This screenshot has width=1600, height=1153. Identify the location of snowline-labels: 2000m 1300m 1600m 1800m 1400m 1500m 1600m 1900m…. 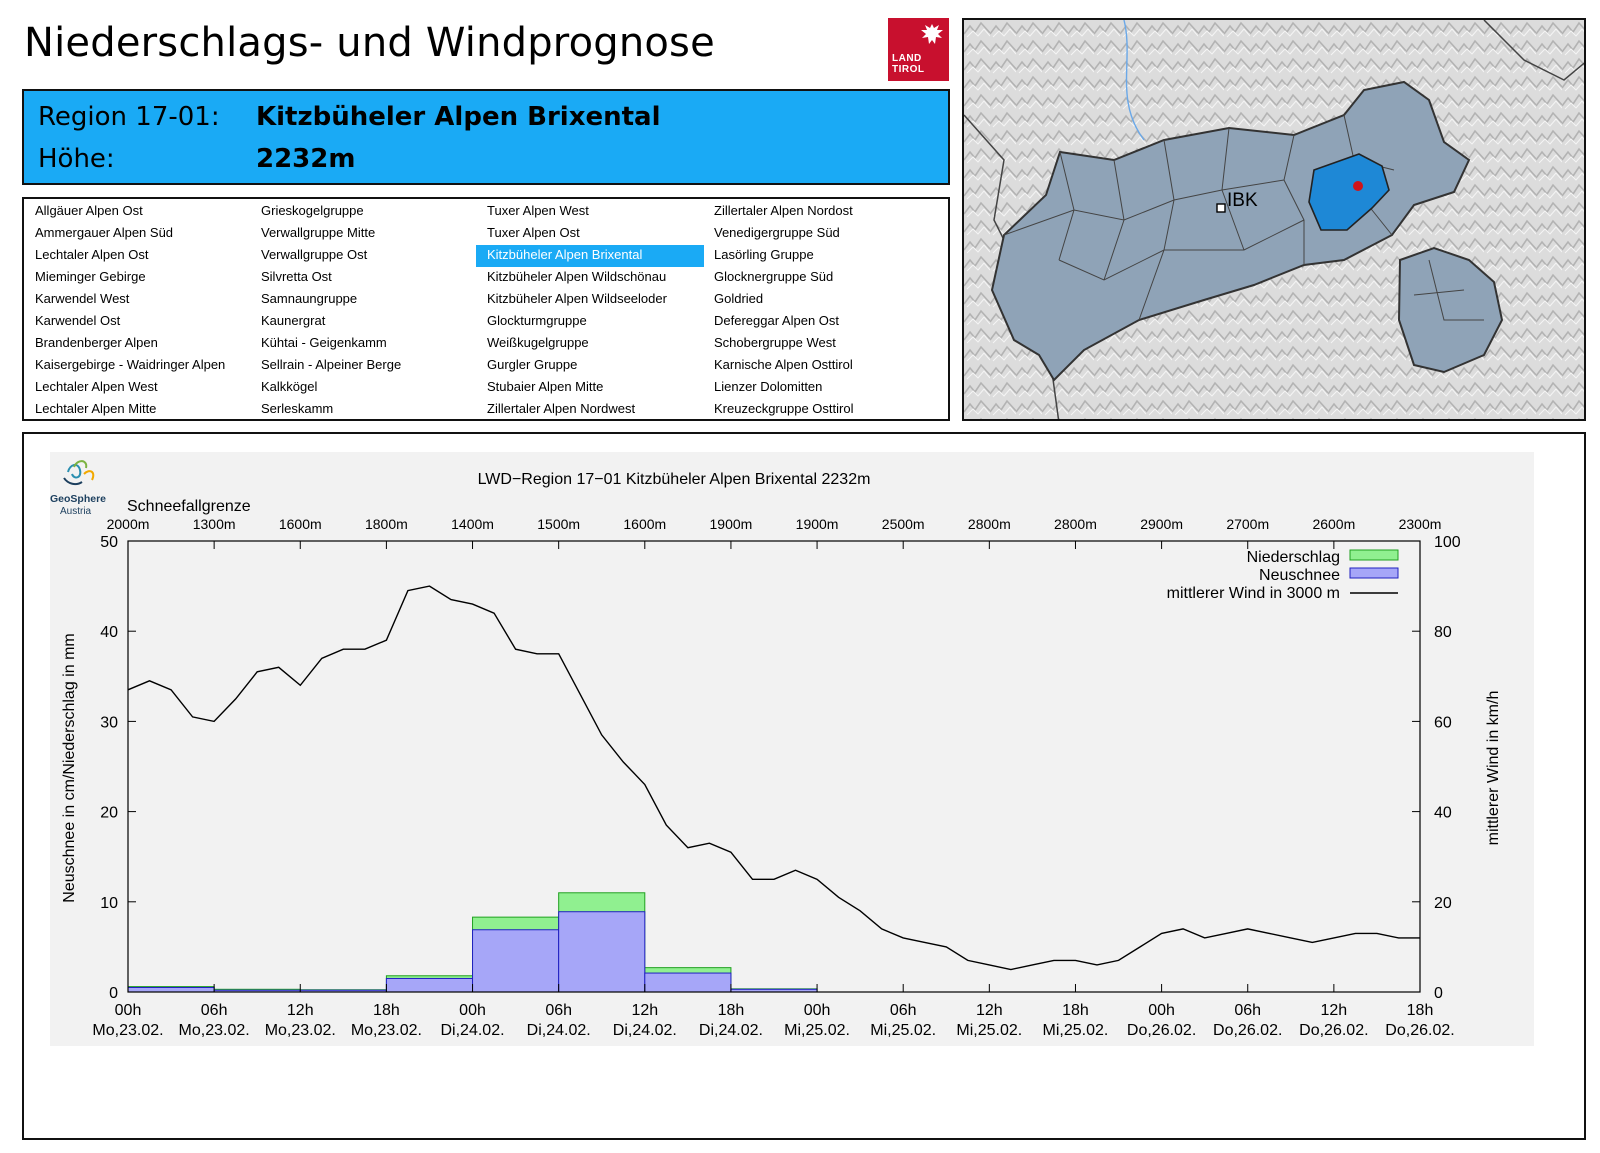
(774, 524).